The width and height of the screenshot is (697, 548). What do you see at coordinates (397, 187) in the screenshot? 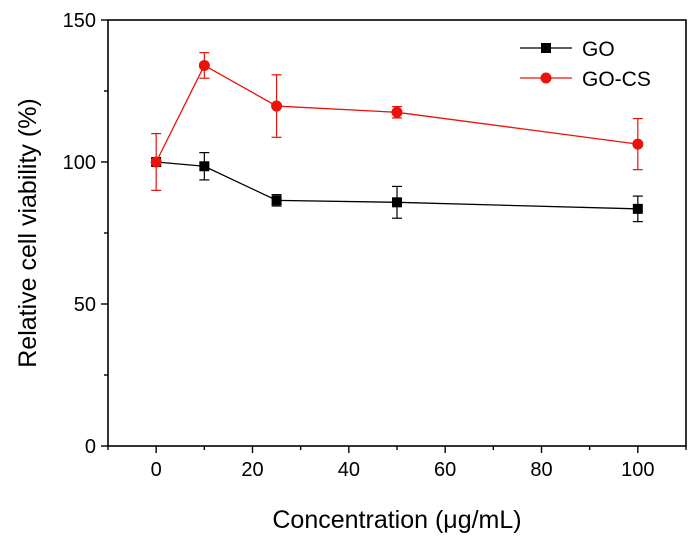
I see `series-go` at bounding box center [397, 187].